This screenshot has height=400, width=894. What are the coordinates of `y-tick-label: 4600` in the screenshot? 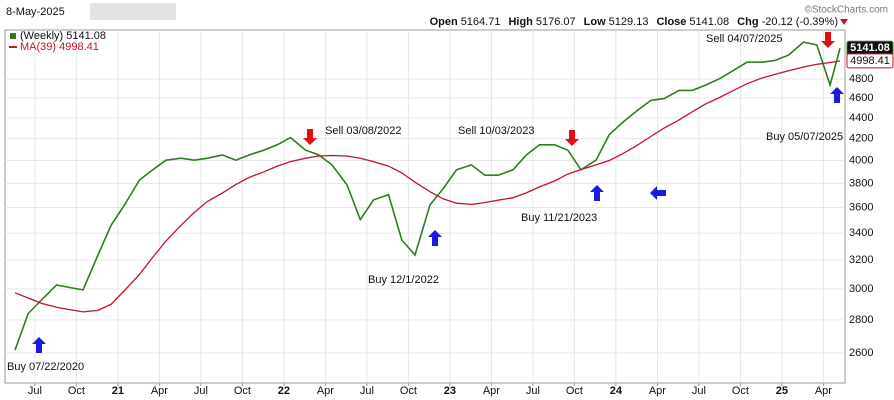 It's located at (861, 98).